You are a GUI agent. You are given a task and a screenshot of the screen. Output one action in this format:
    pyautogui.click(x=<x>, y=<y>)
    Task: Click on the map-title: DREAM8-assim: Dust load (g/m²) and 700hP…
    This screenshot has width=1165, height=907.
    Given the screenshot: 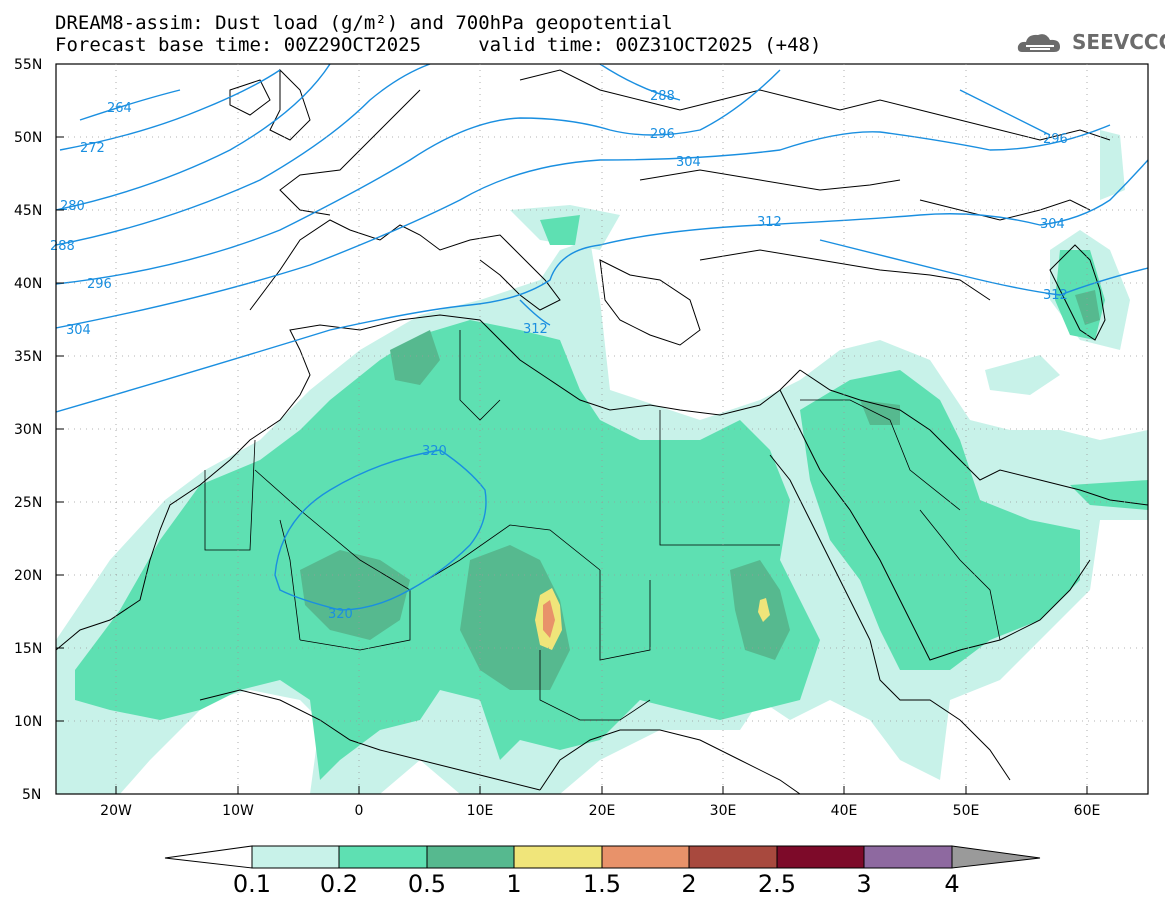 What is the action you would take?
    pyautogui.click(x=364, y=23)
    